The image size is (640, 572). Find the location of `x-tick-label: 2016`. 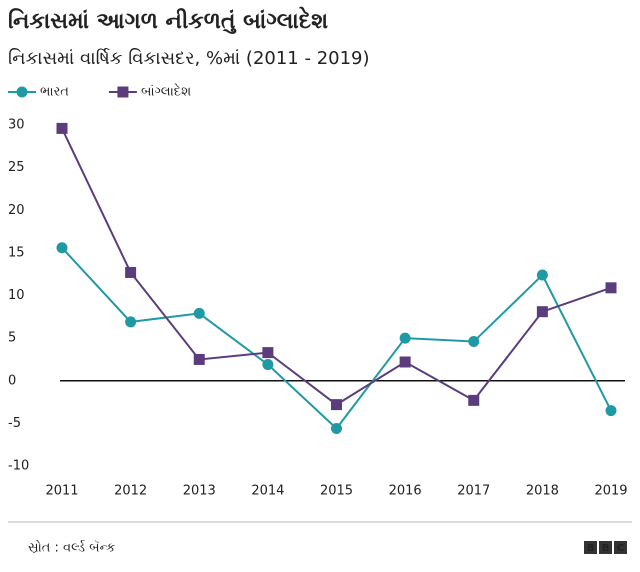

x-tick-label: 2016 is located at coordinates (405, 491).